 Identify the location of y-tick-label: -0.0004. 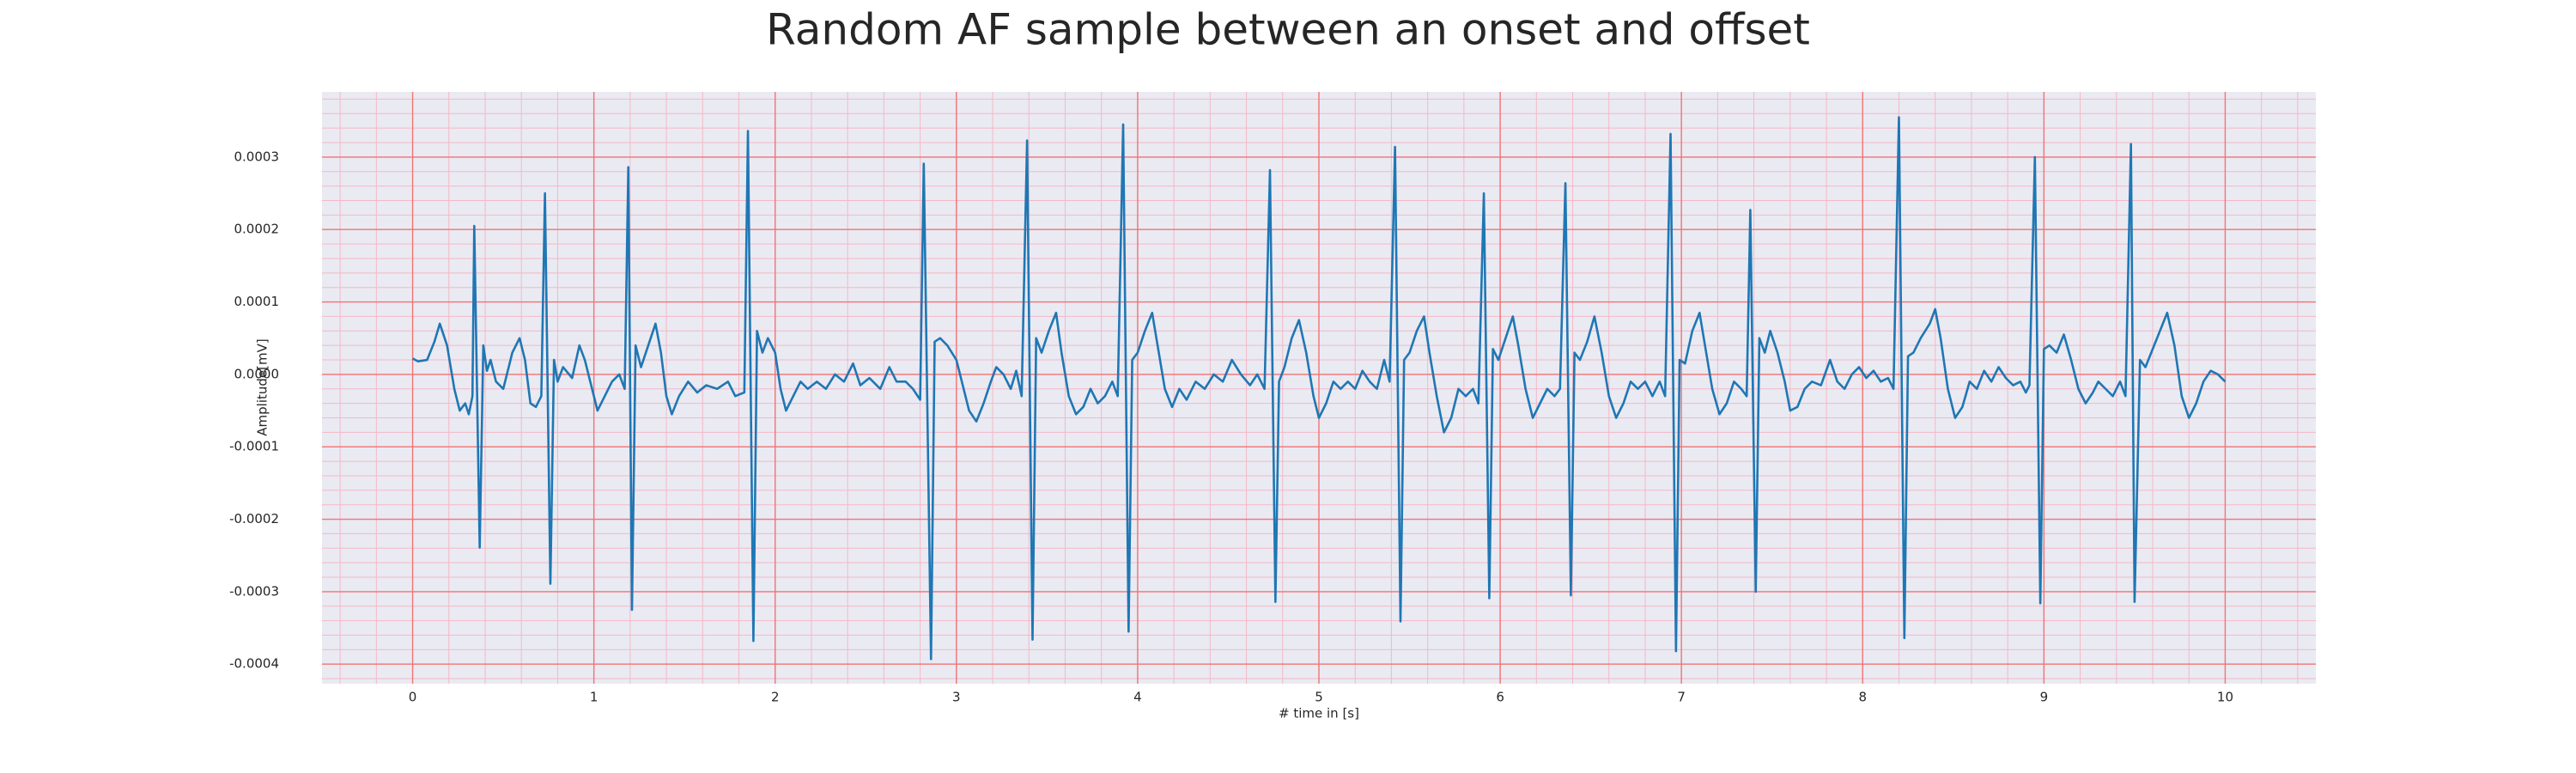
(254, 664).